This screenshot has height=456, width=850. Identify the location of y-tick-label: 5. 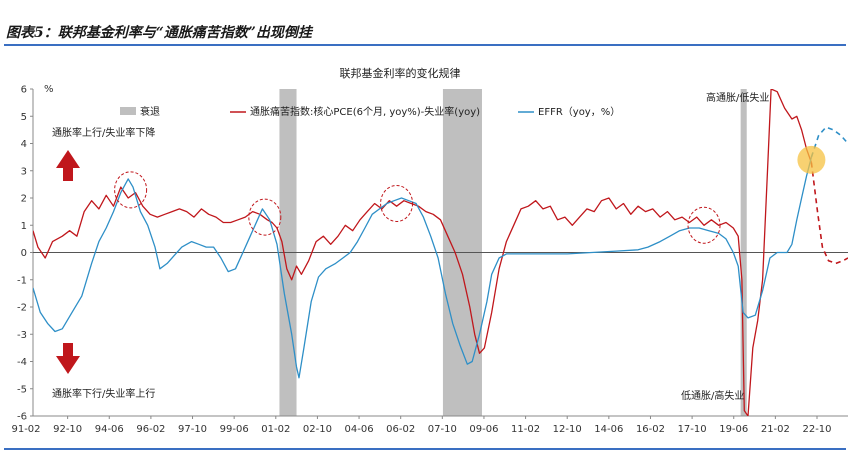
(24, 117).